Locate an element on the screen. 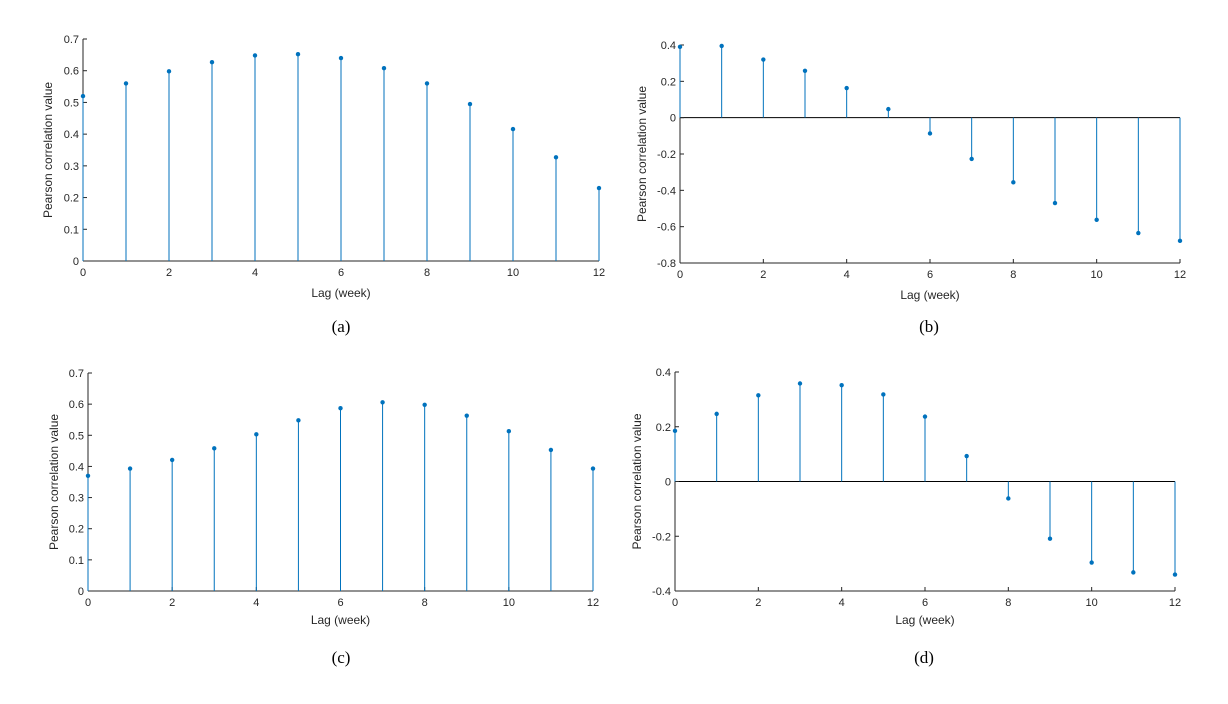 The width and height of the screenshot is (1228, 704). x-axis-label-b: Lag (week) is located at coordinates (929, 295).